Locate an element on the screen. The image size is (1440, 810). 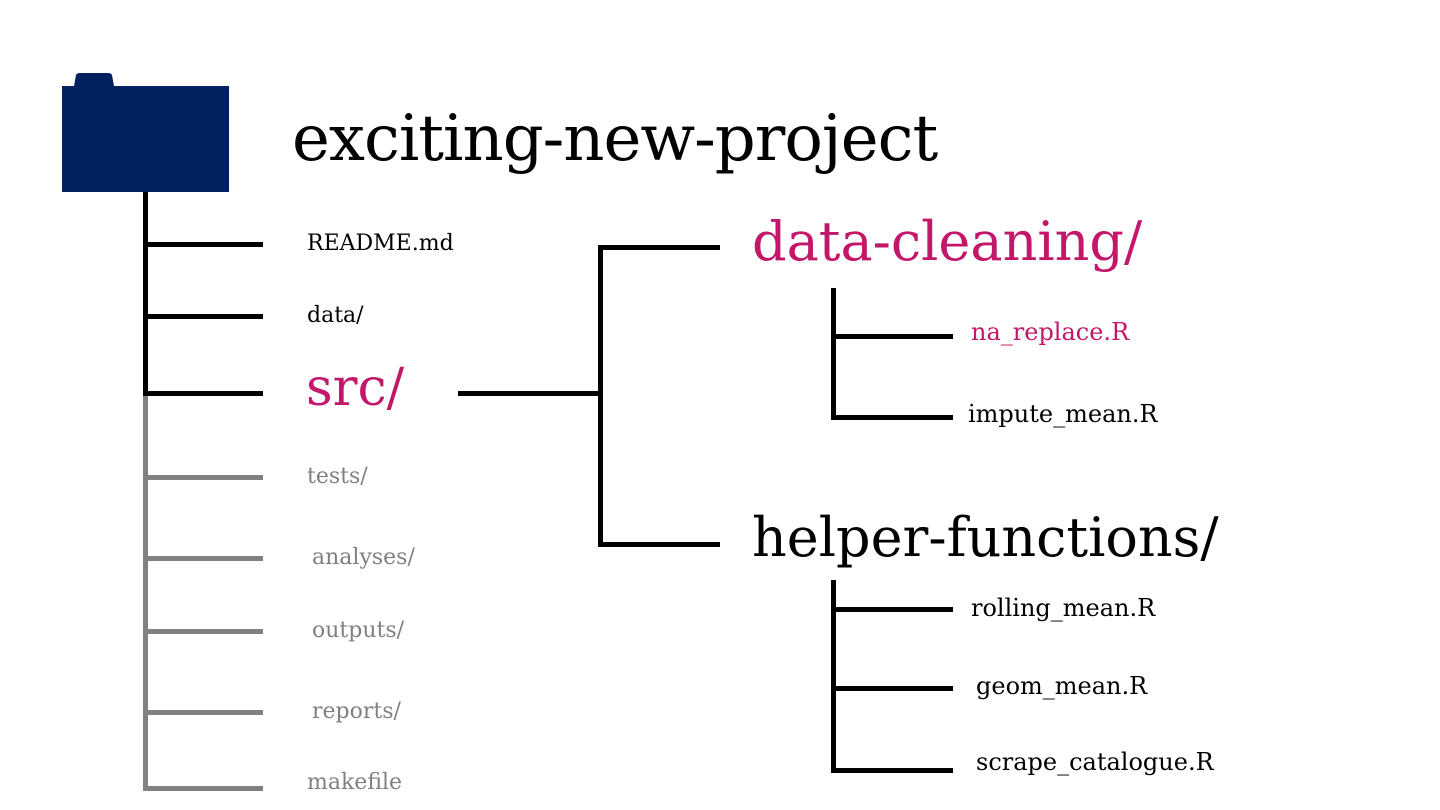
folder-src: src/ is located at coordinates (355, 388).